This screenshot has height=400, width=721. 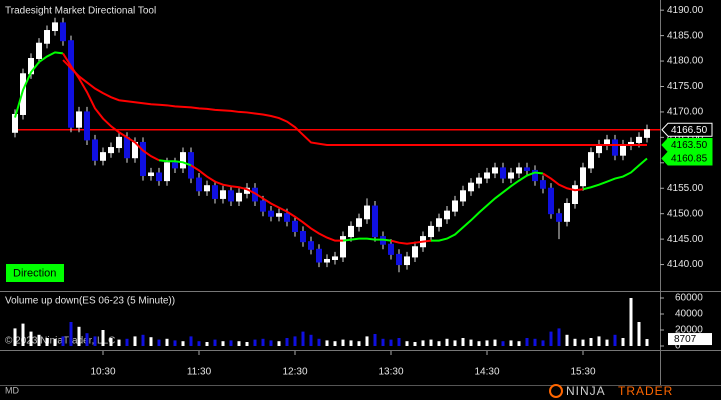 I want to click on volume-marker, so click(x=690, y=339).